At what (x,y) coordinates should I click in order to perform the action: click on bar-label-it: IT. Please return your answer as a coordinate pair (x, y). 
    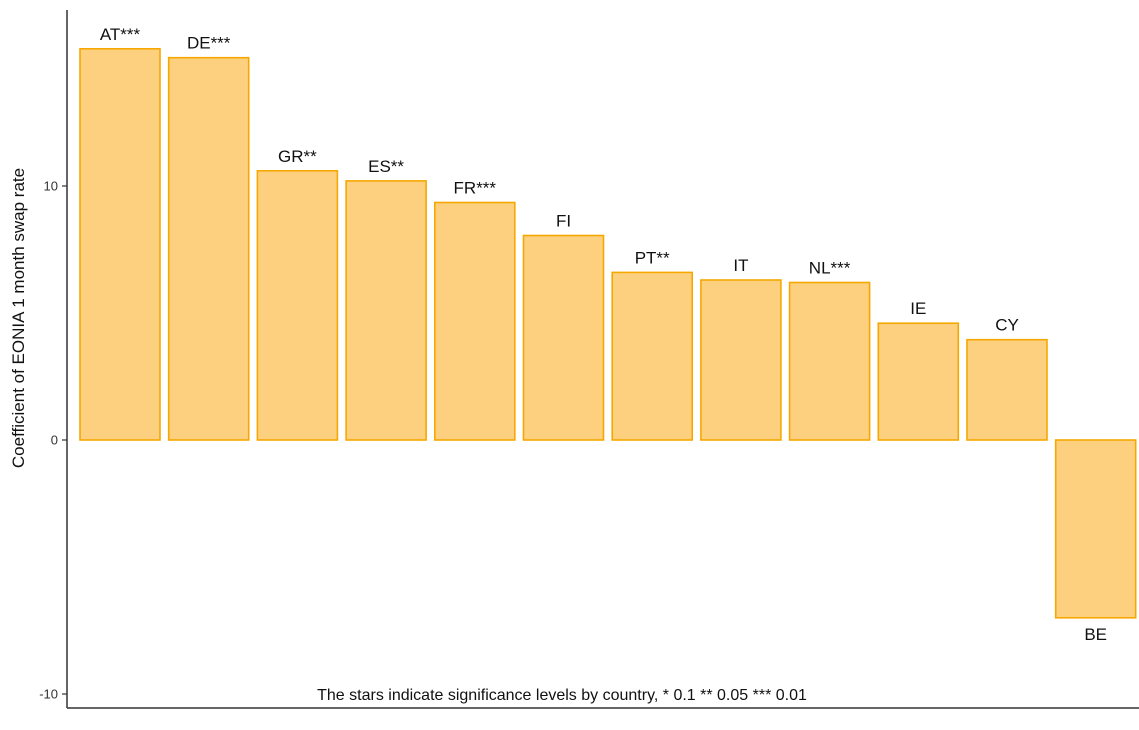
    Looking at the image, I should click on (740, 265).